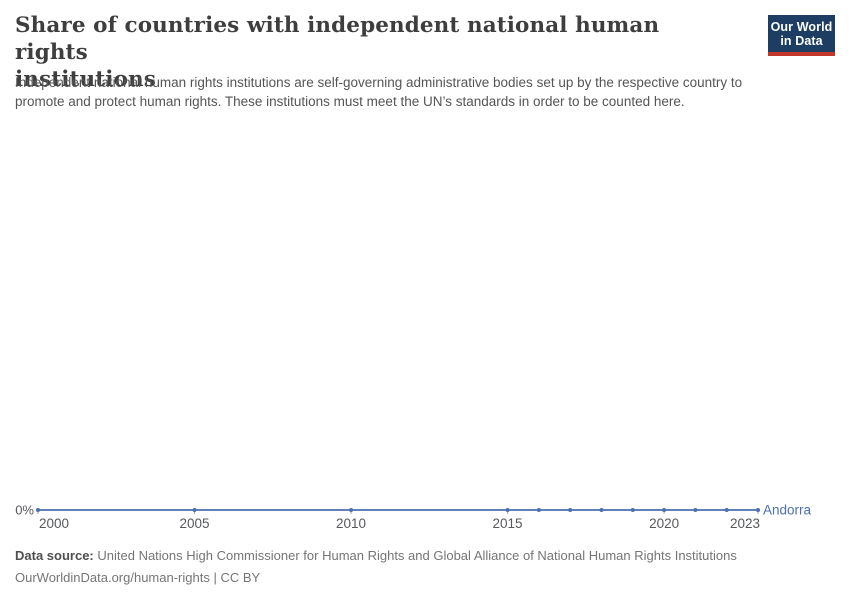 The image size is (850, 600). Describe the element at coordinates (194, 523) in the screenshot. I see `x-axis-label: 2005` at that location.